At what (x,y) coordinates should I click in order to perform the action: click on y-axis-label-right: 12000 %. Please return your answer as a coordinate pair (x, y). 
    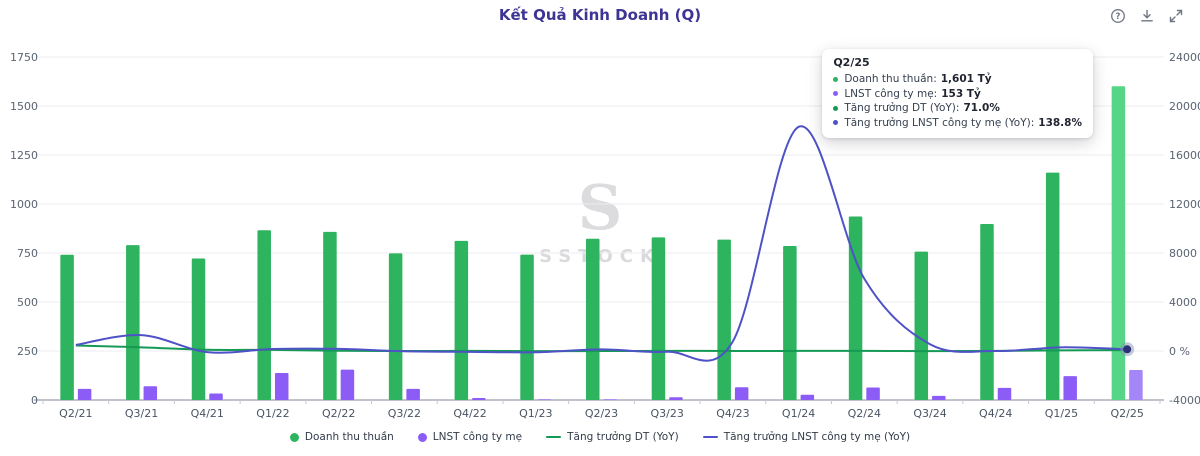
    Looking at the image, I should click on (1184, 204).